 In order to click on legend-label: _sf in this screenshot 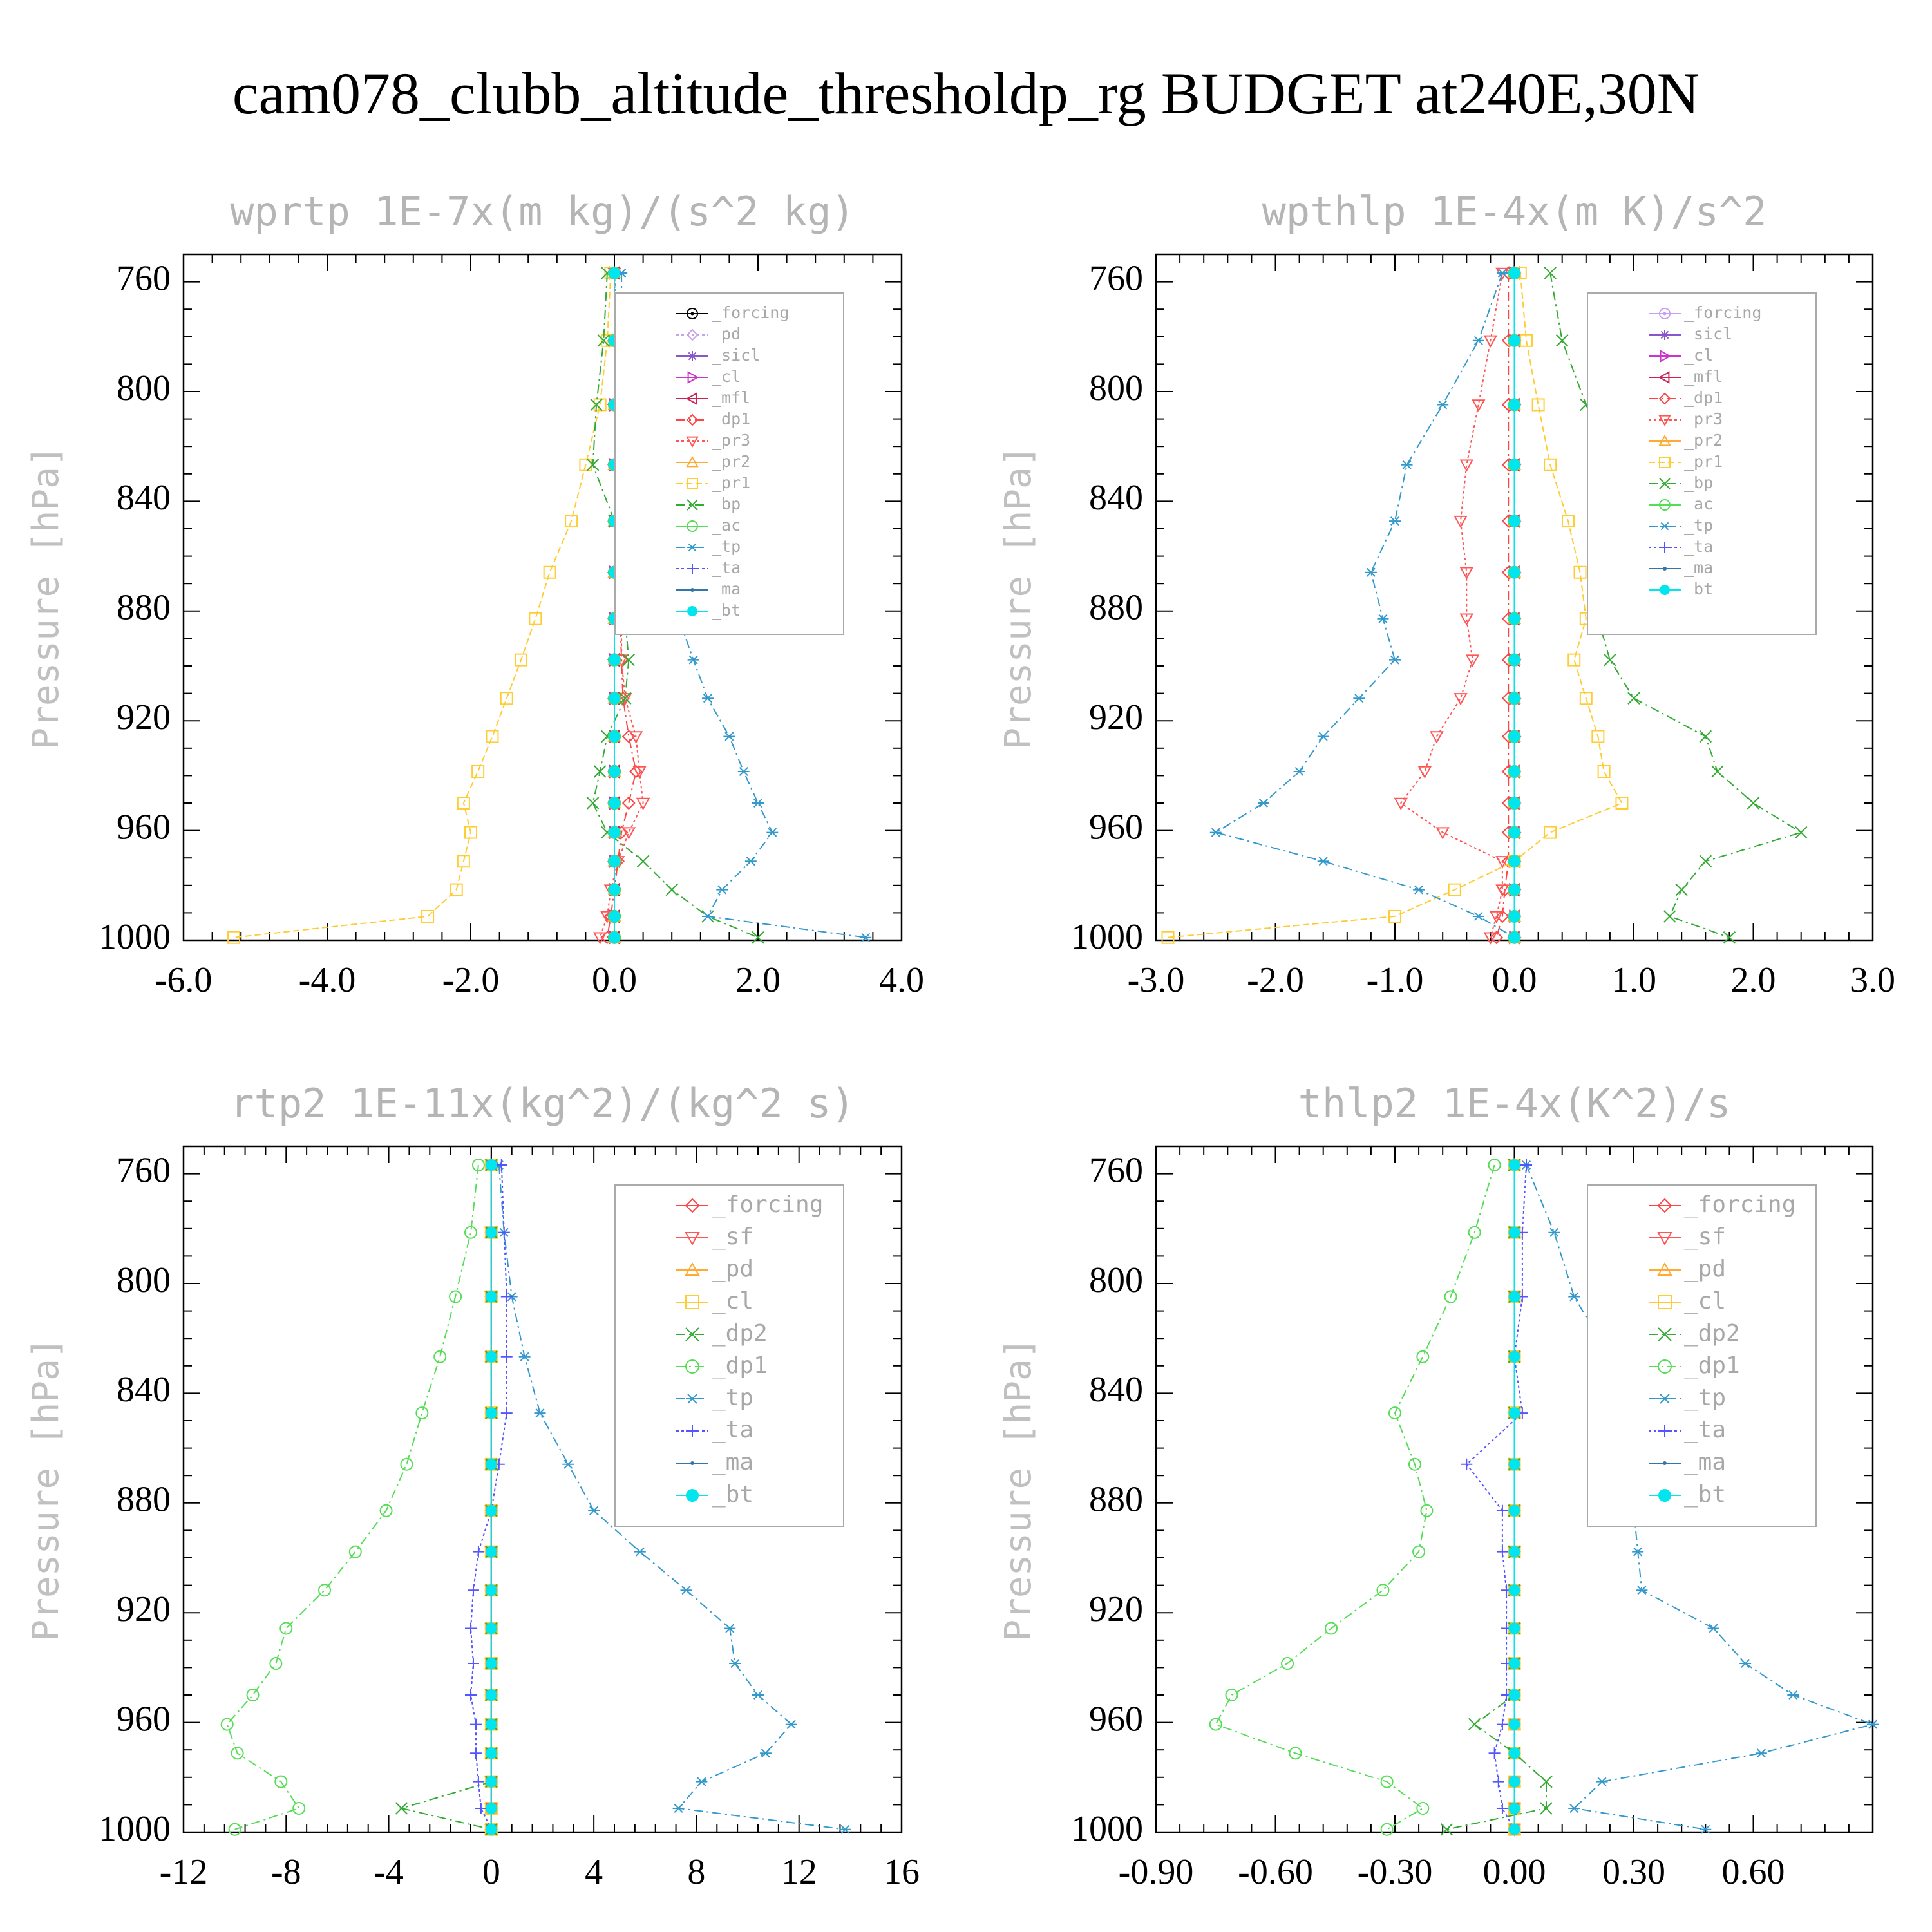, I will do `click(732, 1237)`.